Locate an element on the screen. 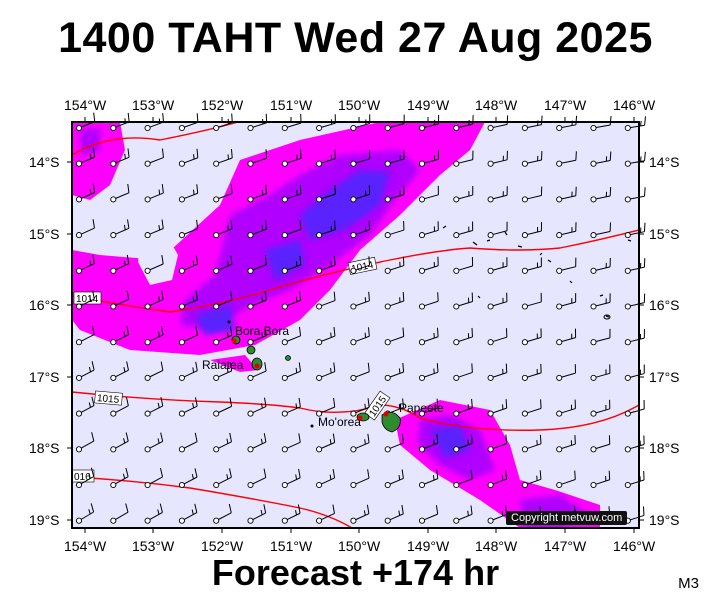  place-label-papeete: Papeete is located at coordinates (421, 408).